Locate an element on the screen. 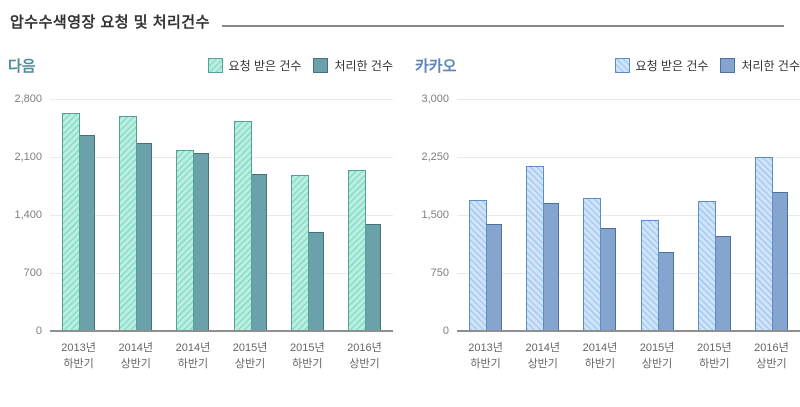 Image resolution: width=800 pixels, height=407 pixels. title-rule is located at coordinates (502, 25).